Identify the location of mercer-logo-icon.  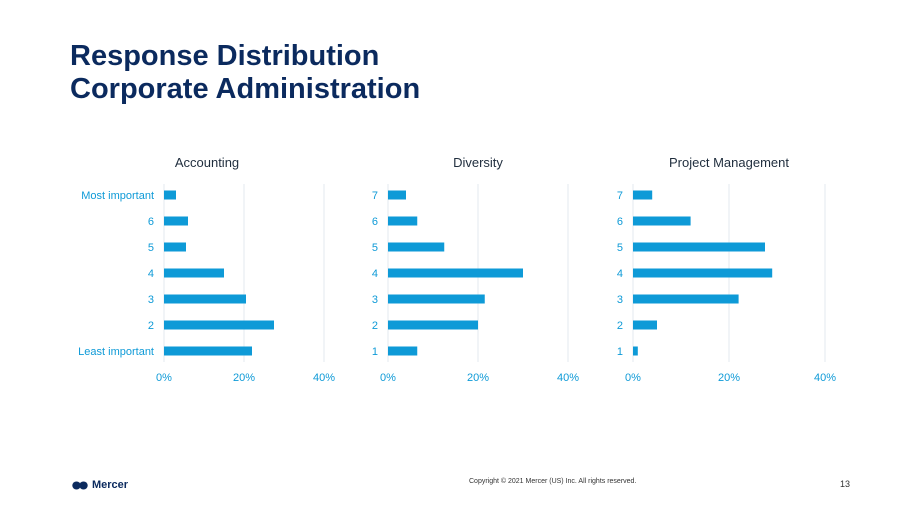
(80, 485).